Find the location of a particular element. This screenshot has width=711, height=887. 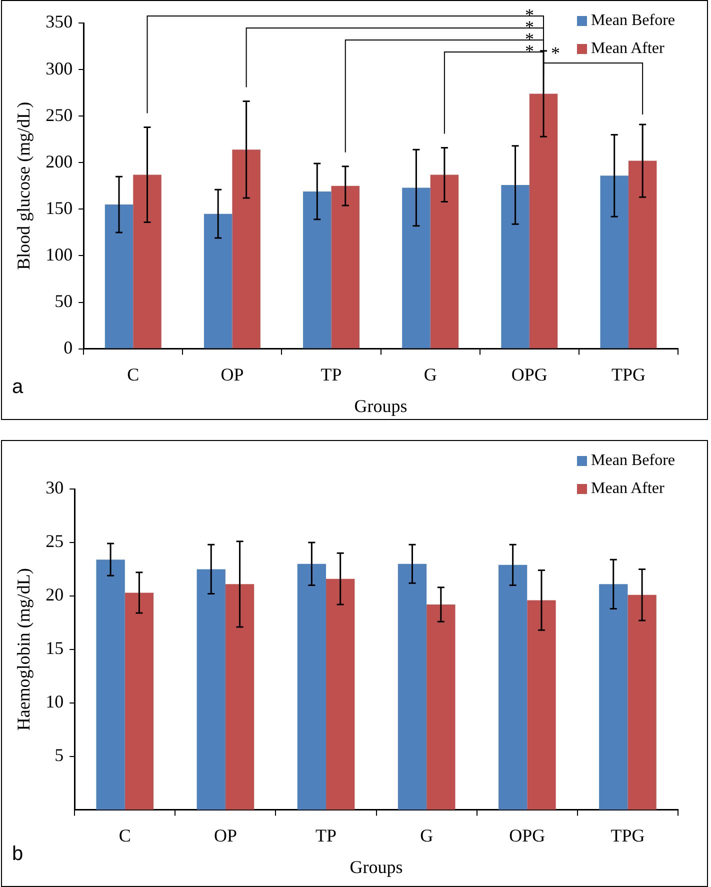

y-tick-label: 30 is located at coordinates (55, 488).